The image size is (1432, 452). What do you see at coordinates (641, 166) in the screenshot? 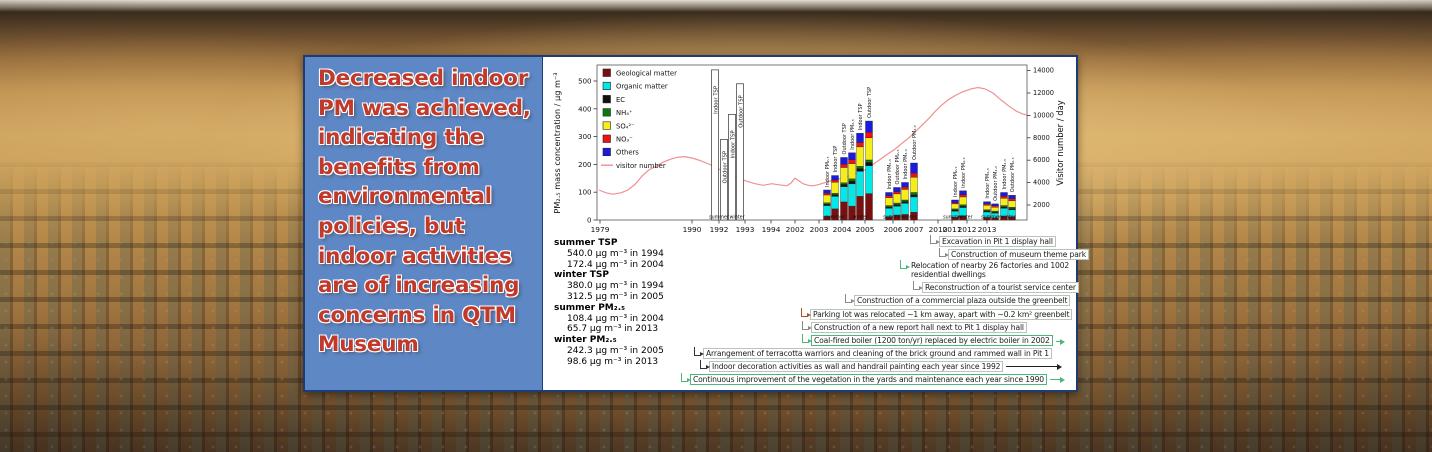
I see `legend-label: visitor number` at bounding box center [641, 166].